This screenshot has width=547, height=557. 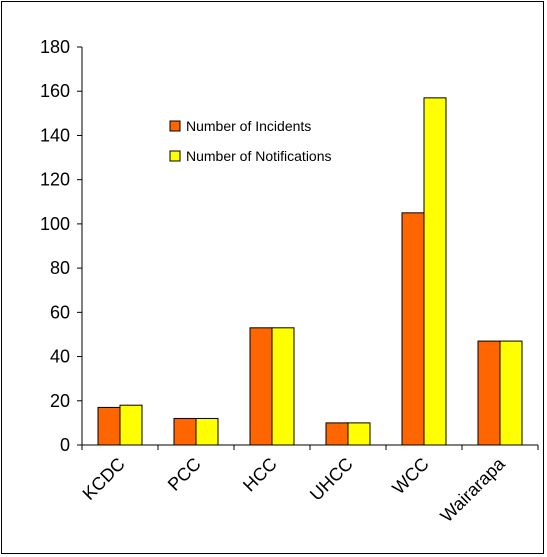 I want to click on bar-notifications-wcc, so click(x=435, y=271).